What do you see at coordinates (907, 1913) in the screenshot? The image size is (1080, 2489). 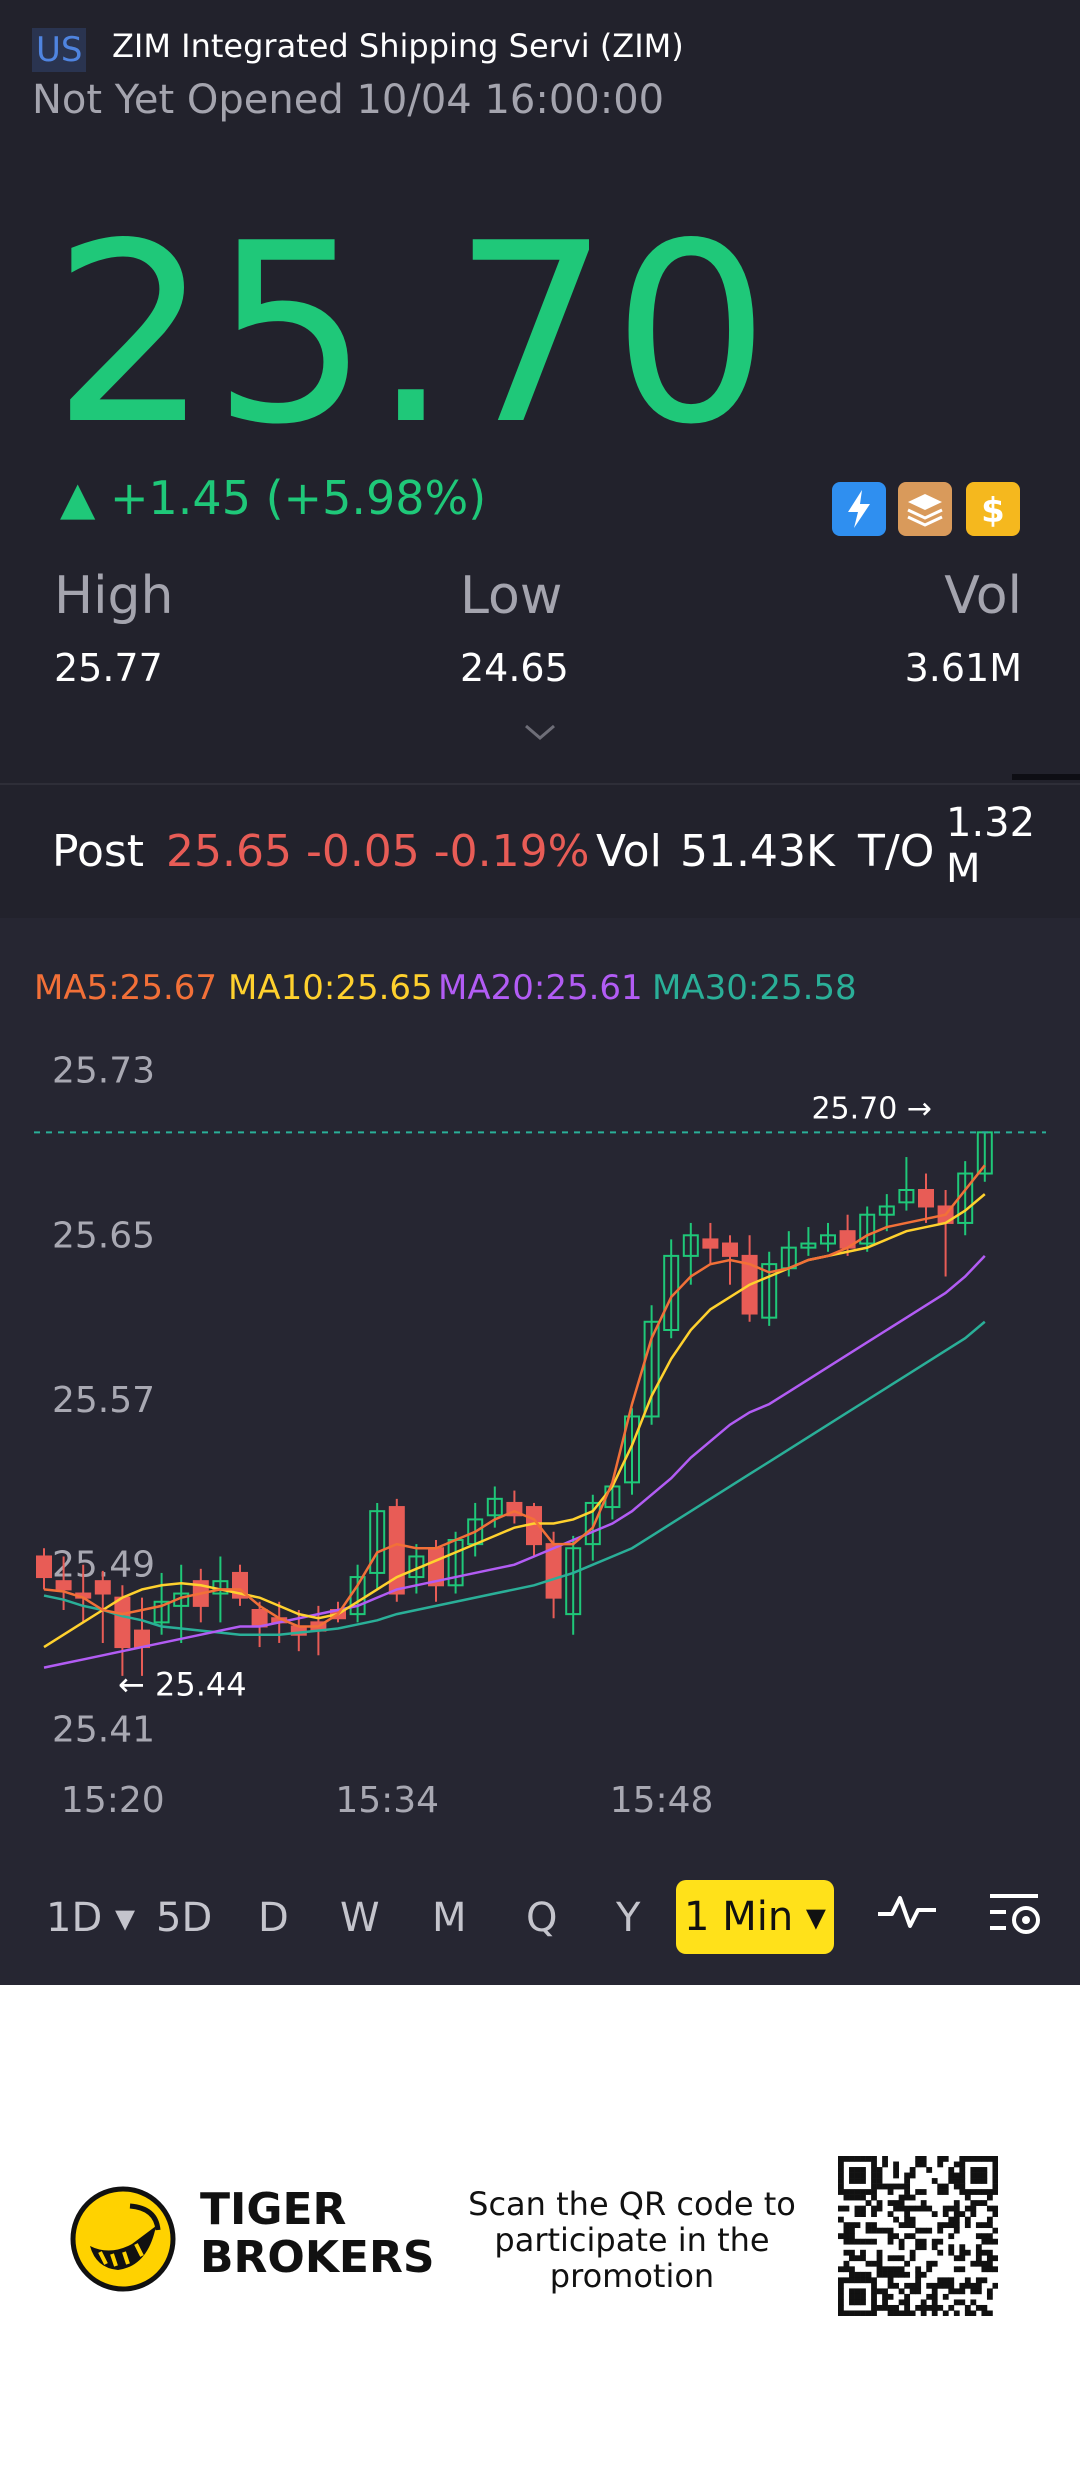 I see `indicator-wave-icon` at bounding box center [907, 1913].